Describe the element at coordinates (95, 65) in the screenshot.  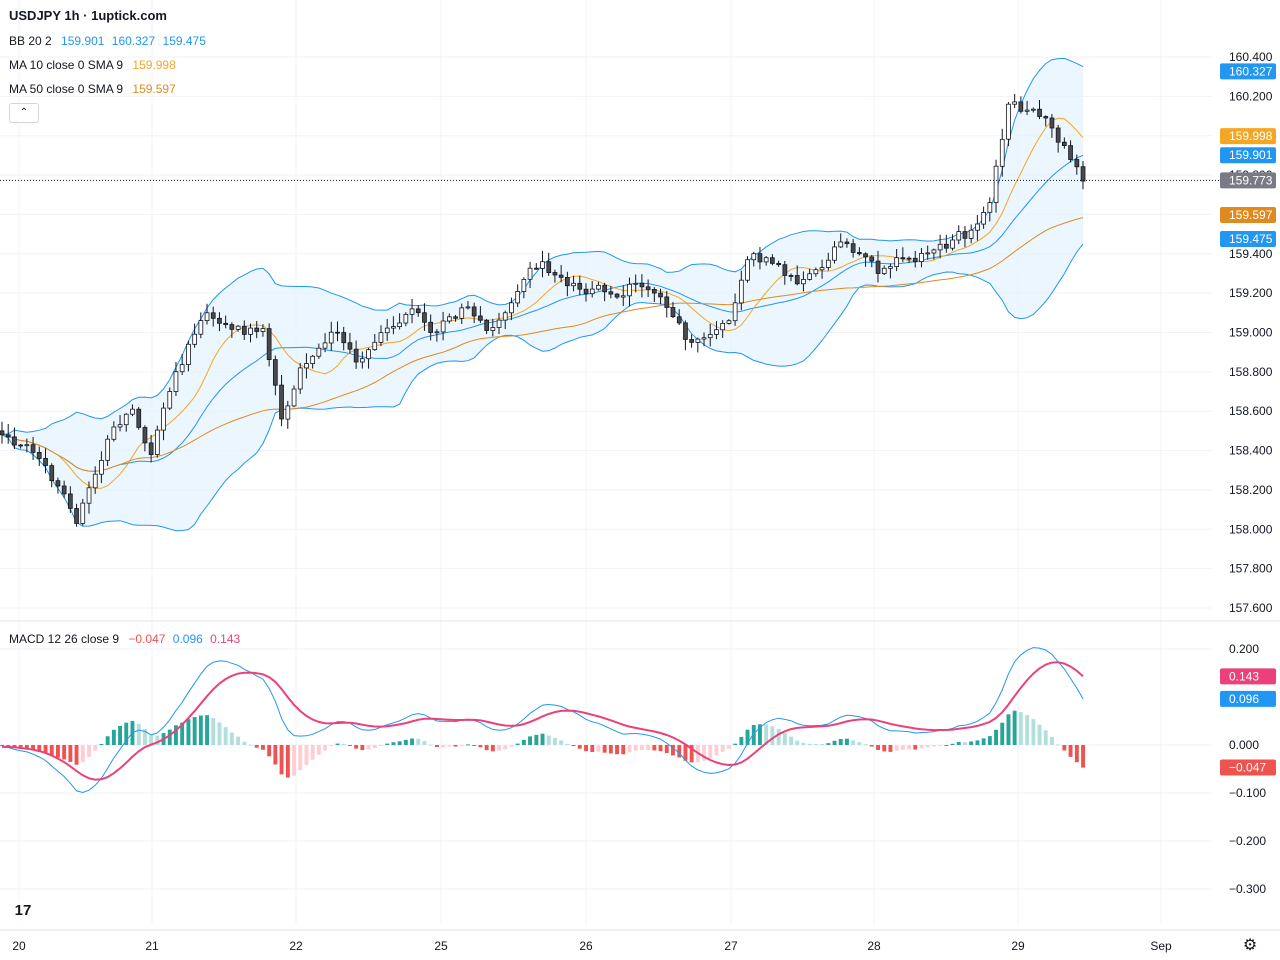
I see `ma10-legend: MA 10 close 0 SMA 9 159.998` at that location.